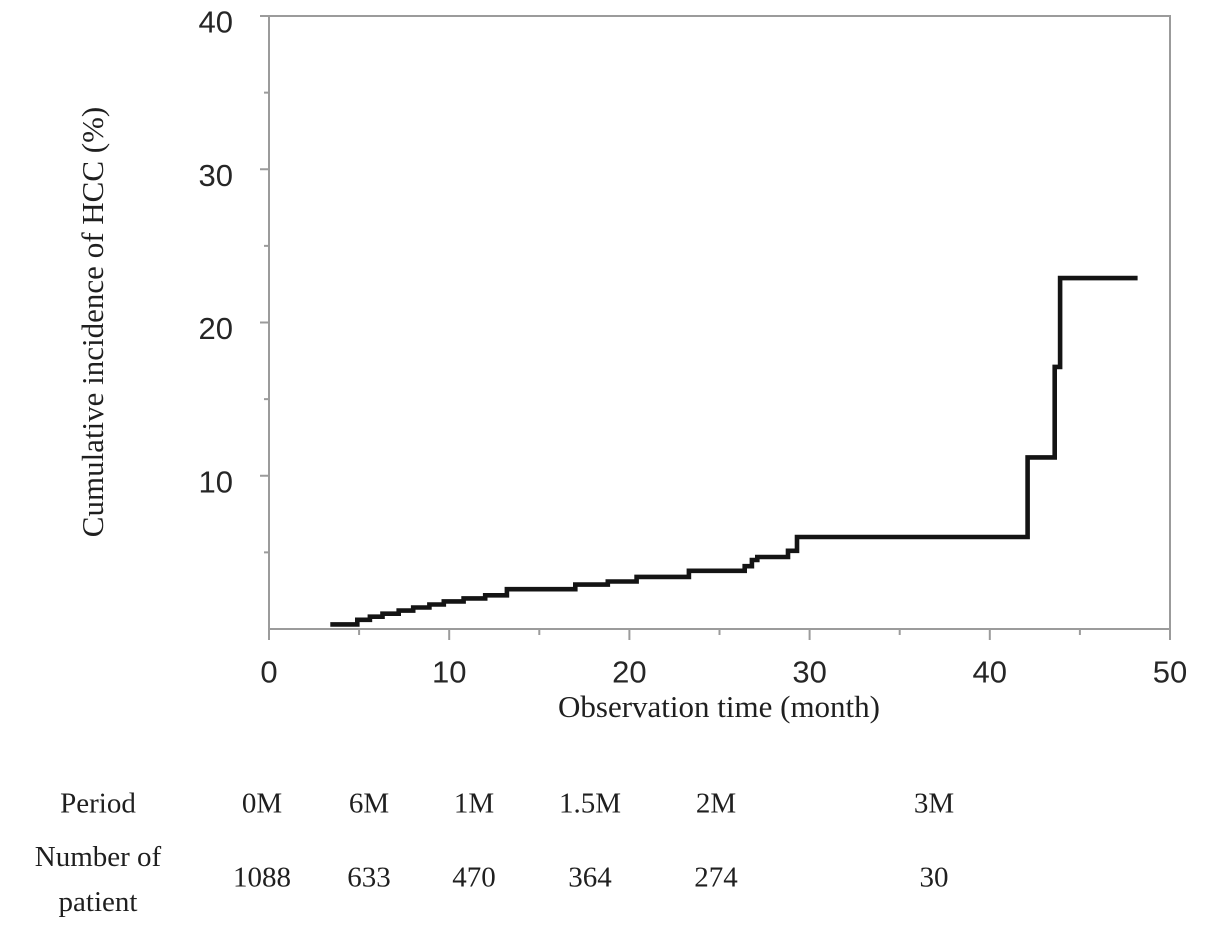 The width and height of the screenshot is (1205, 940). What do you see at coordinates (216, 22) in the screenshot?
I see `y-tick-label: 40` at bounding box center [216, 22].